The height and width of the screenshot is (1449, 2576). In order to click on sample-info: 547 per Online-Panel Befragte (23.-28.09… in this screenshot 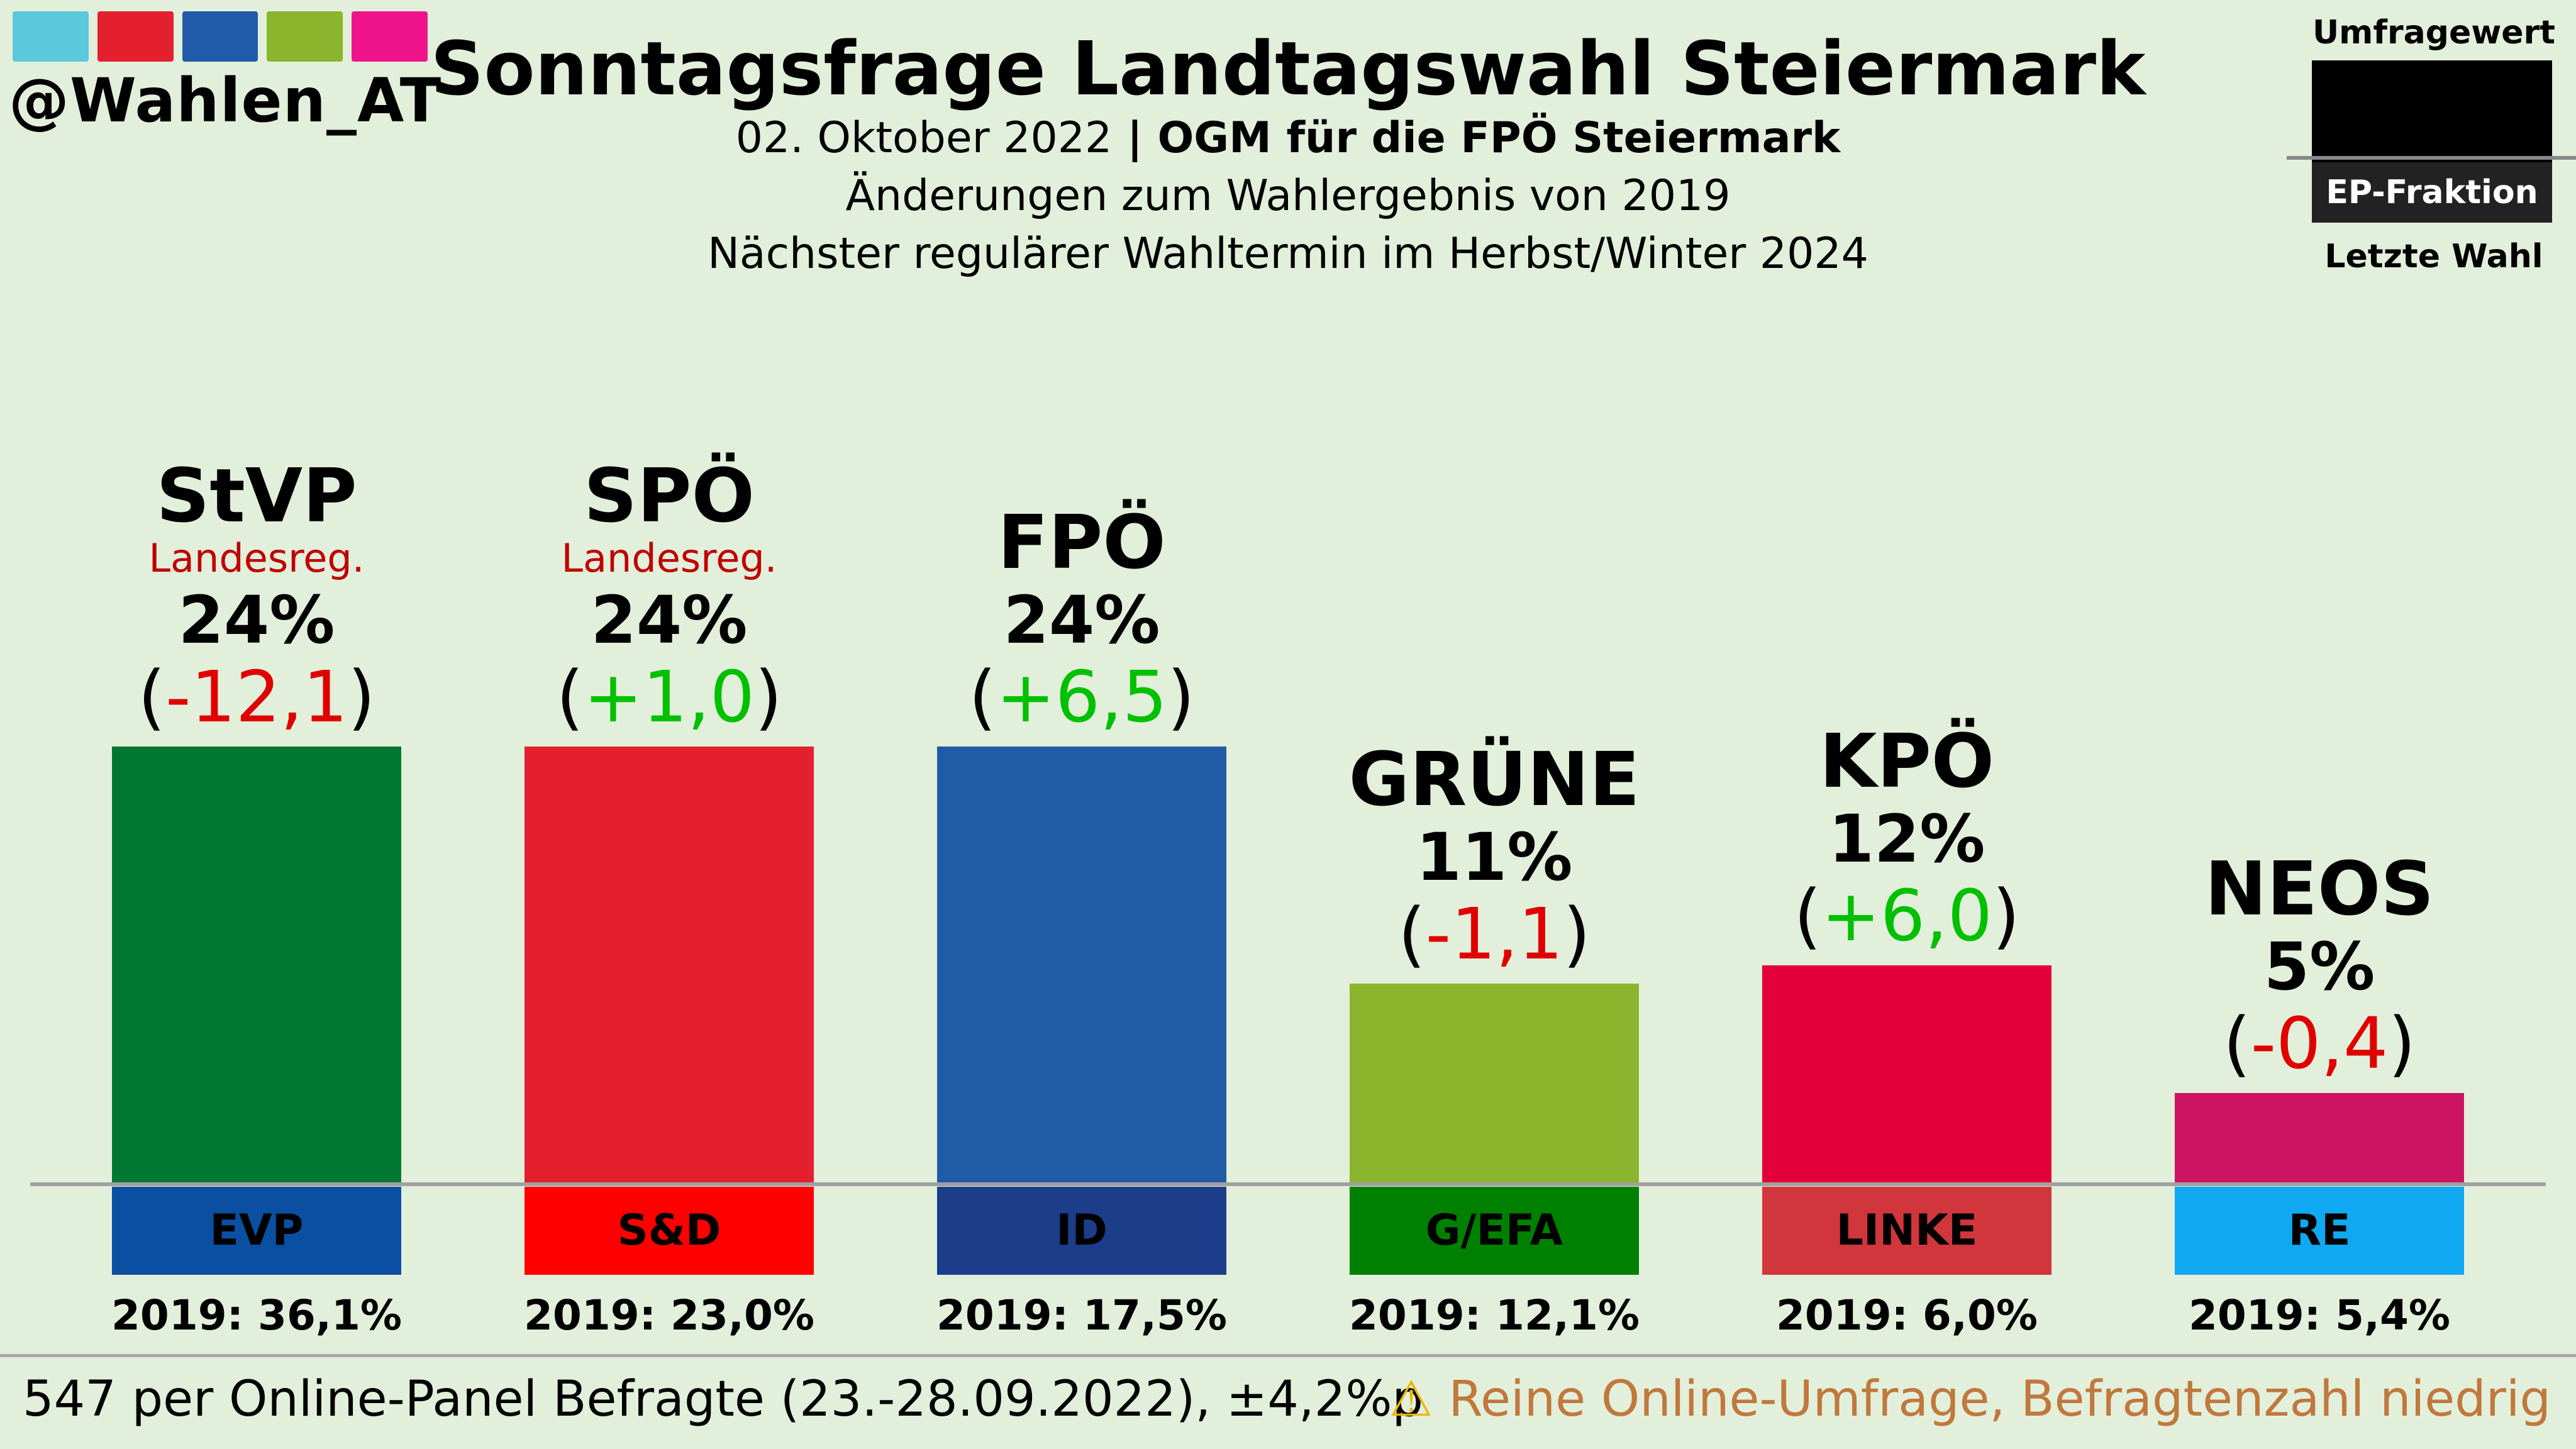, I will do `click(723, 1399)`.